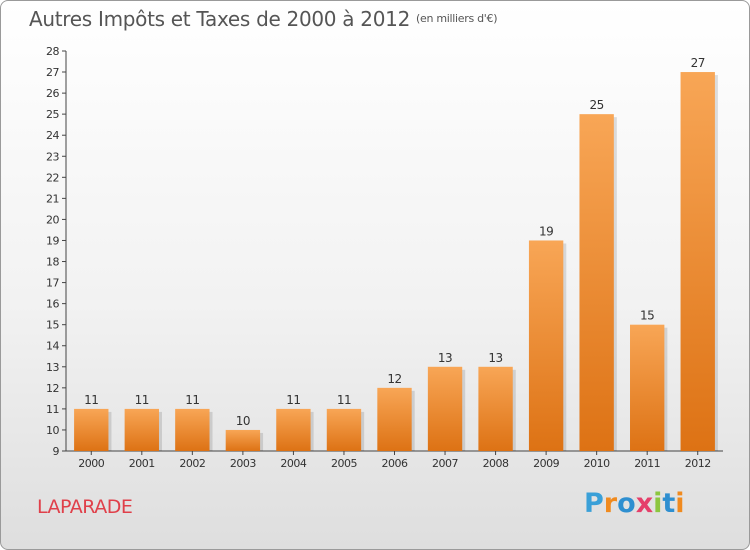 The width and height of the screenshot is (750, 550). What do you see at coordinates (52, 93) in the screenshot?
I see `y-tick-label: 26` at bounding box center [52, 93].